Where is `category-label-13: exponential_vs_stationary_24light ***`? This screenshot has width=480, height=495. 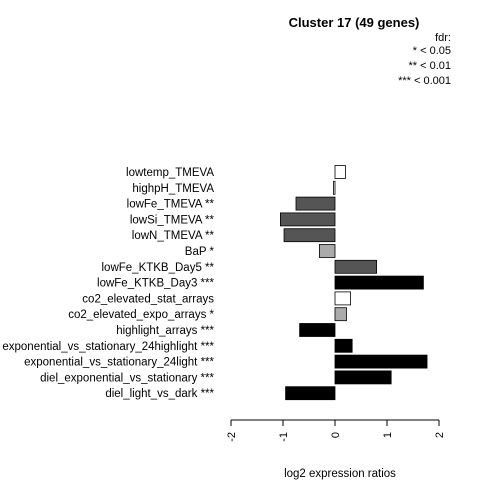 category-label-13: exponential_vs_stationary_24light *** is located at coordinates (119, 363).